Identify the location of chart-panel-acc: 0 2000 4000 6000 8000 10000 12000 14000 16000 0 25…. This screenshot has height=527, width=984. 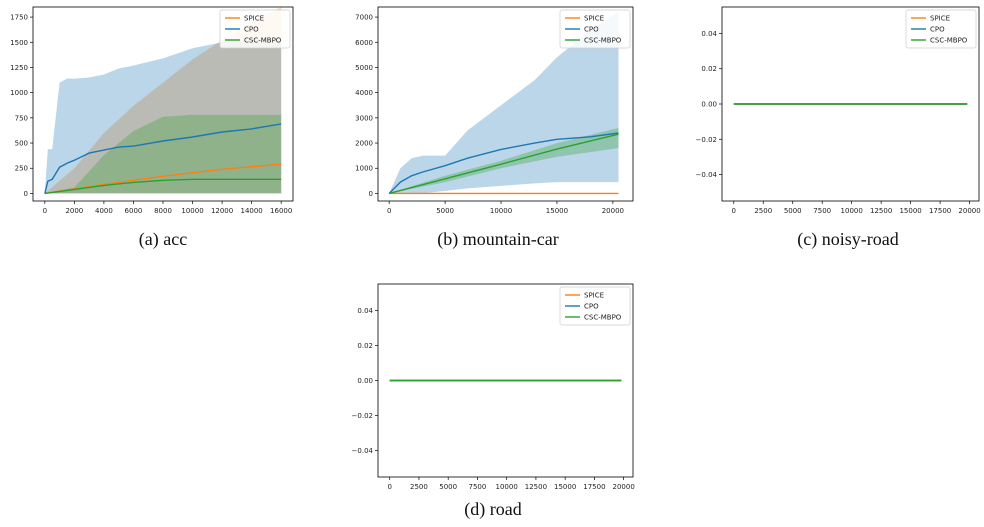
(150, 127).